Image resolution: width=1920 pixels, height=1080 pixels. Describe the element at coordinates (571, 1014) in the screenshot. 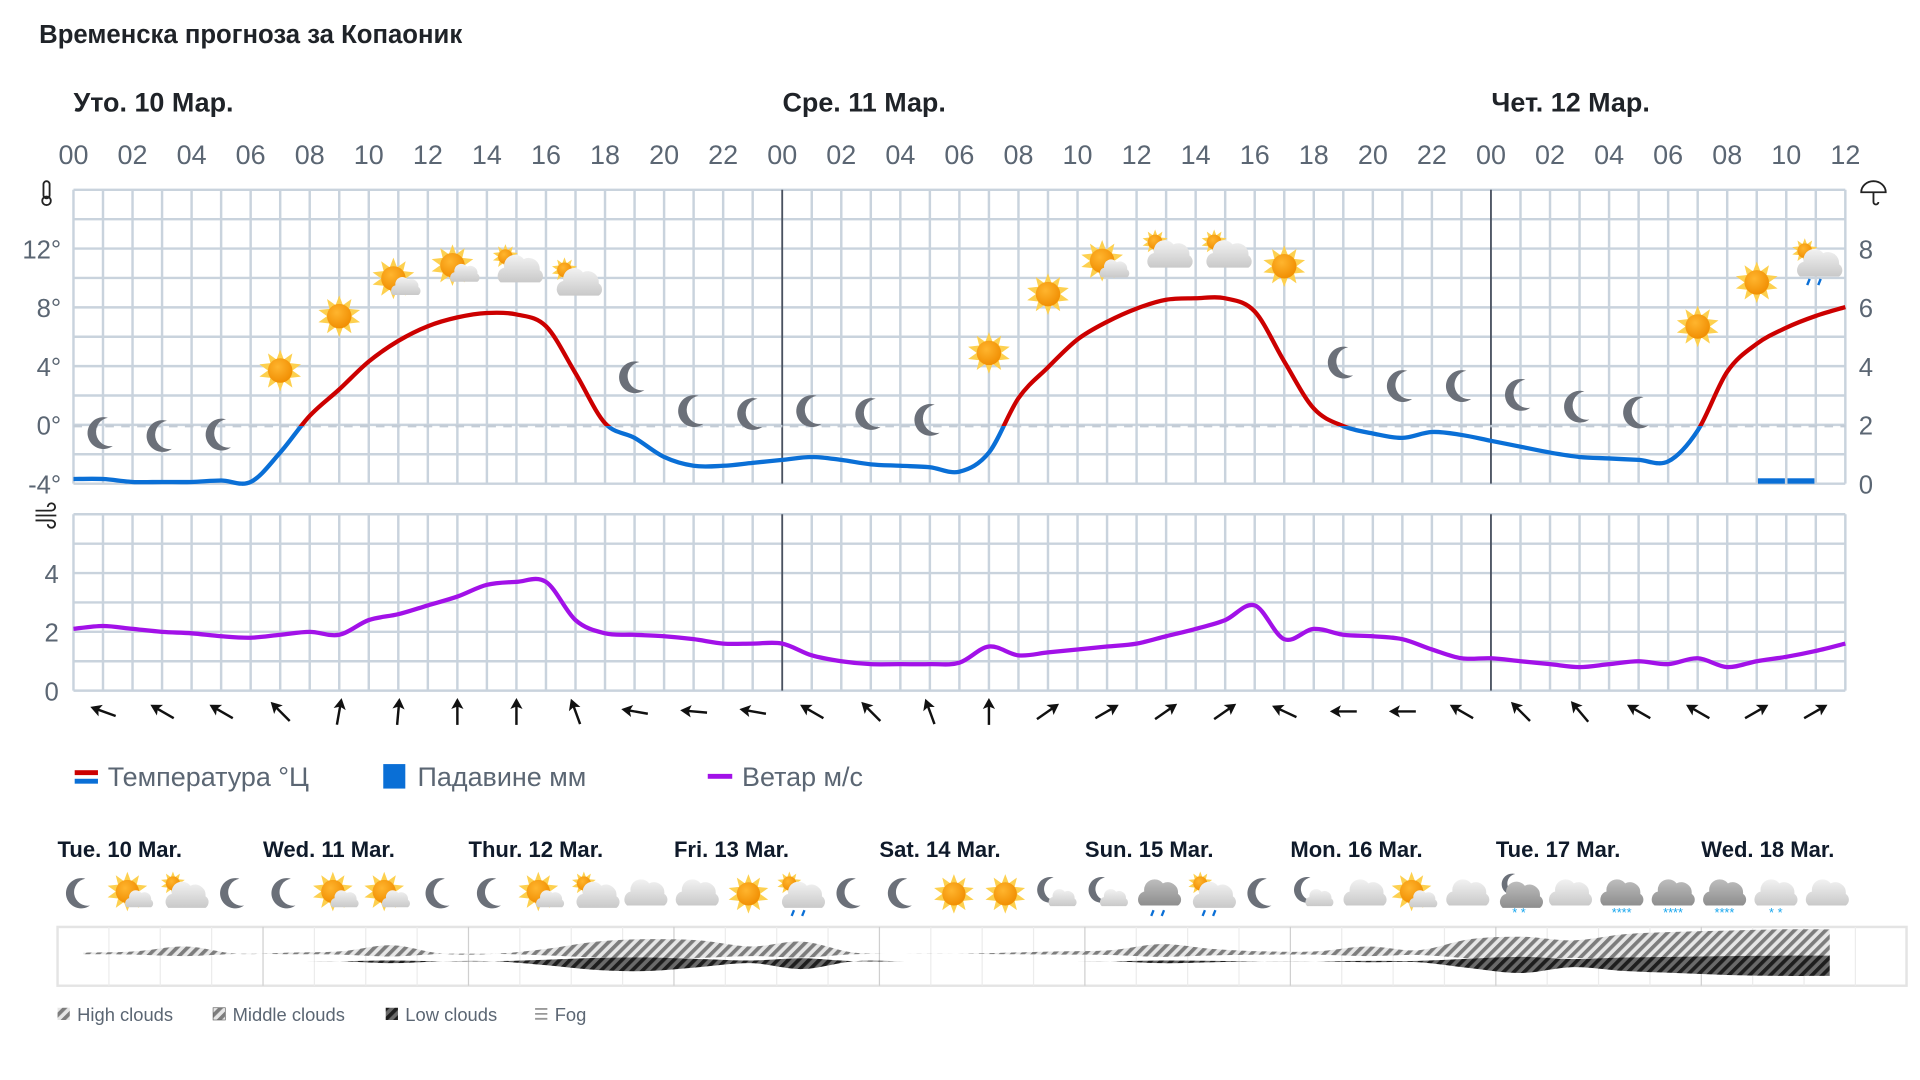

I see `legend-fog: Fog` at that location.